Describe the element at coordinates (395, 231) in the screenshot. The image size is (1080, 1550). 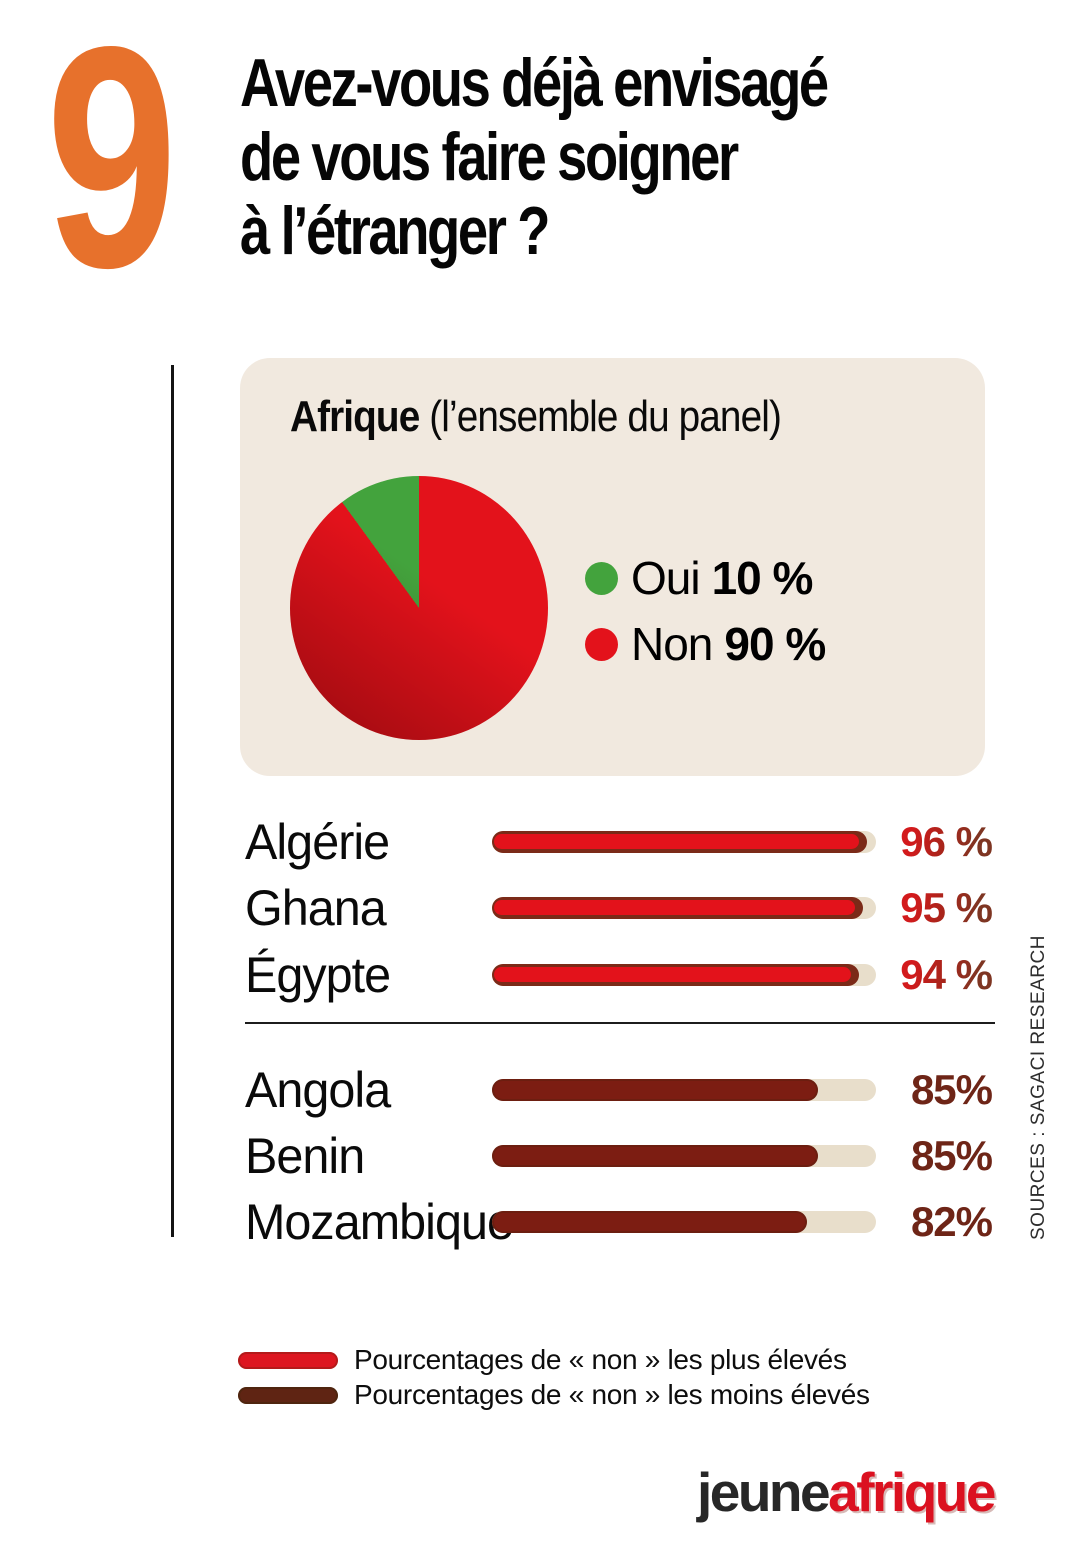
I see `page-title-line-3: à l’étranger ?` at that location.